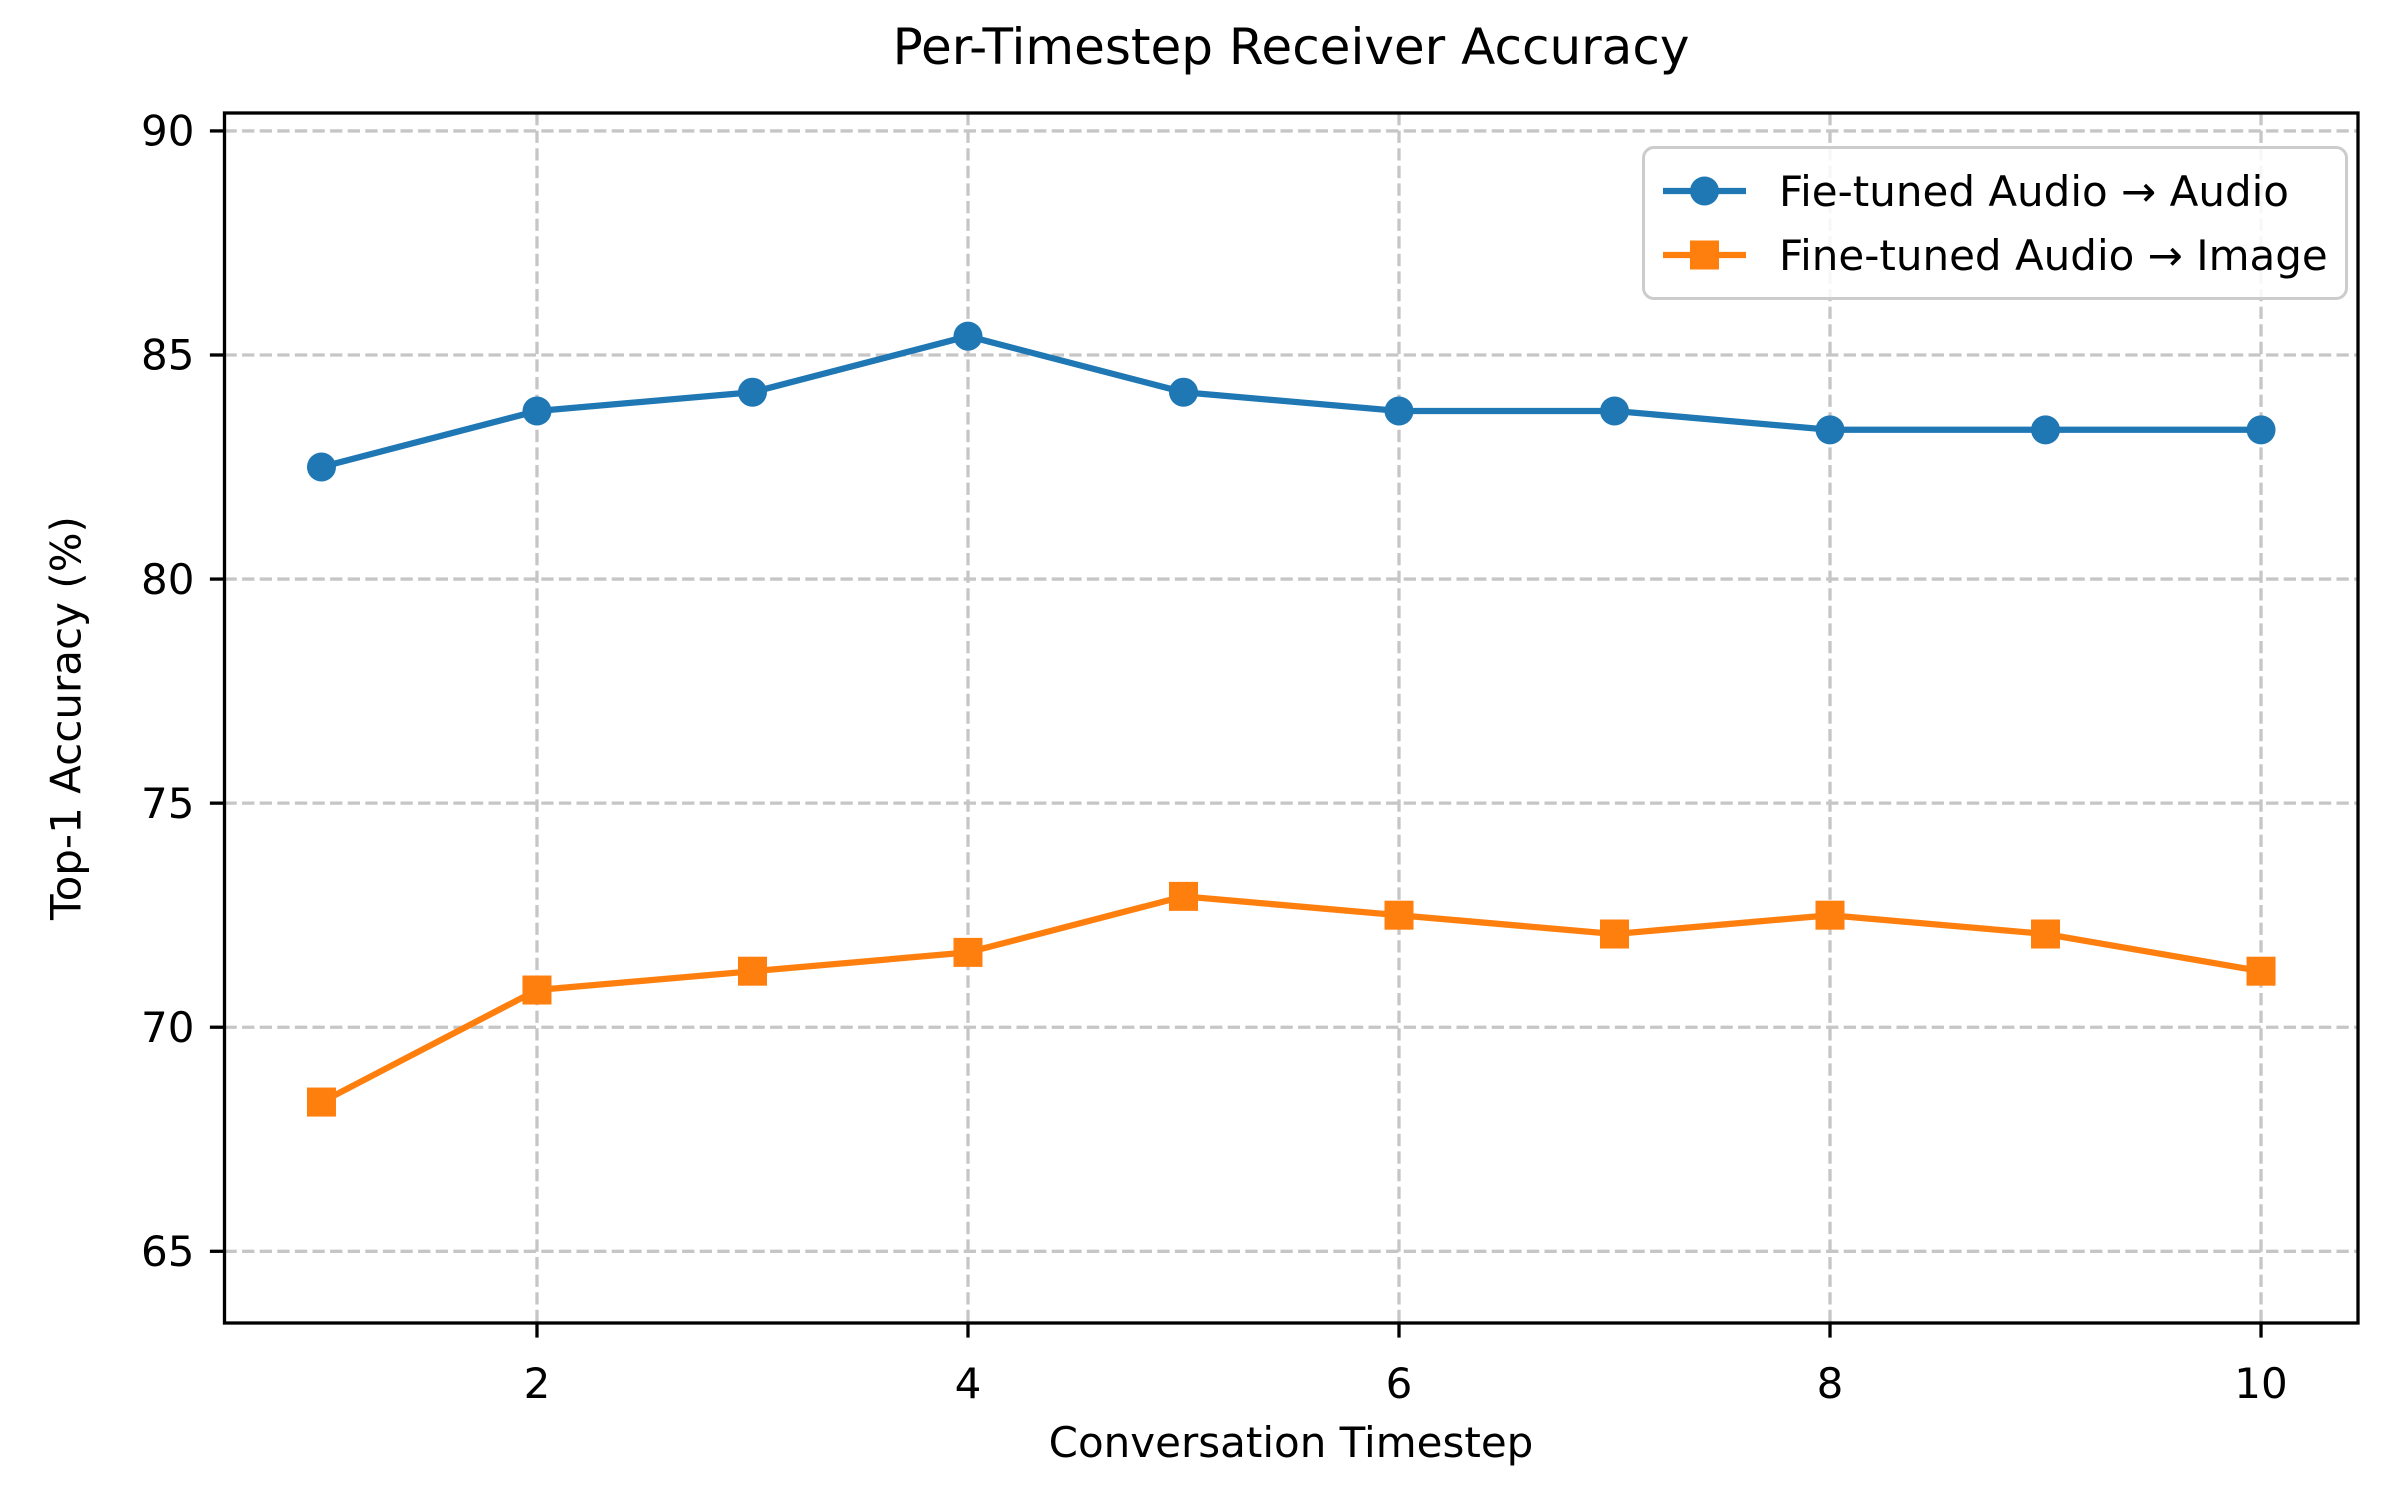  I want to click on x-tick-label-8: 8, so click(1830, 1383).